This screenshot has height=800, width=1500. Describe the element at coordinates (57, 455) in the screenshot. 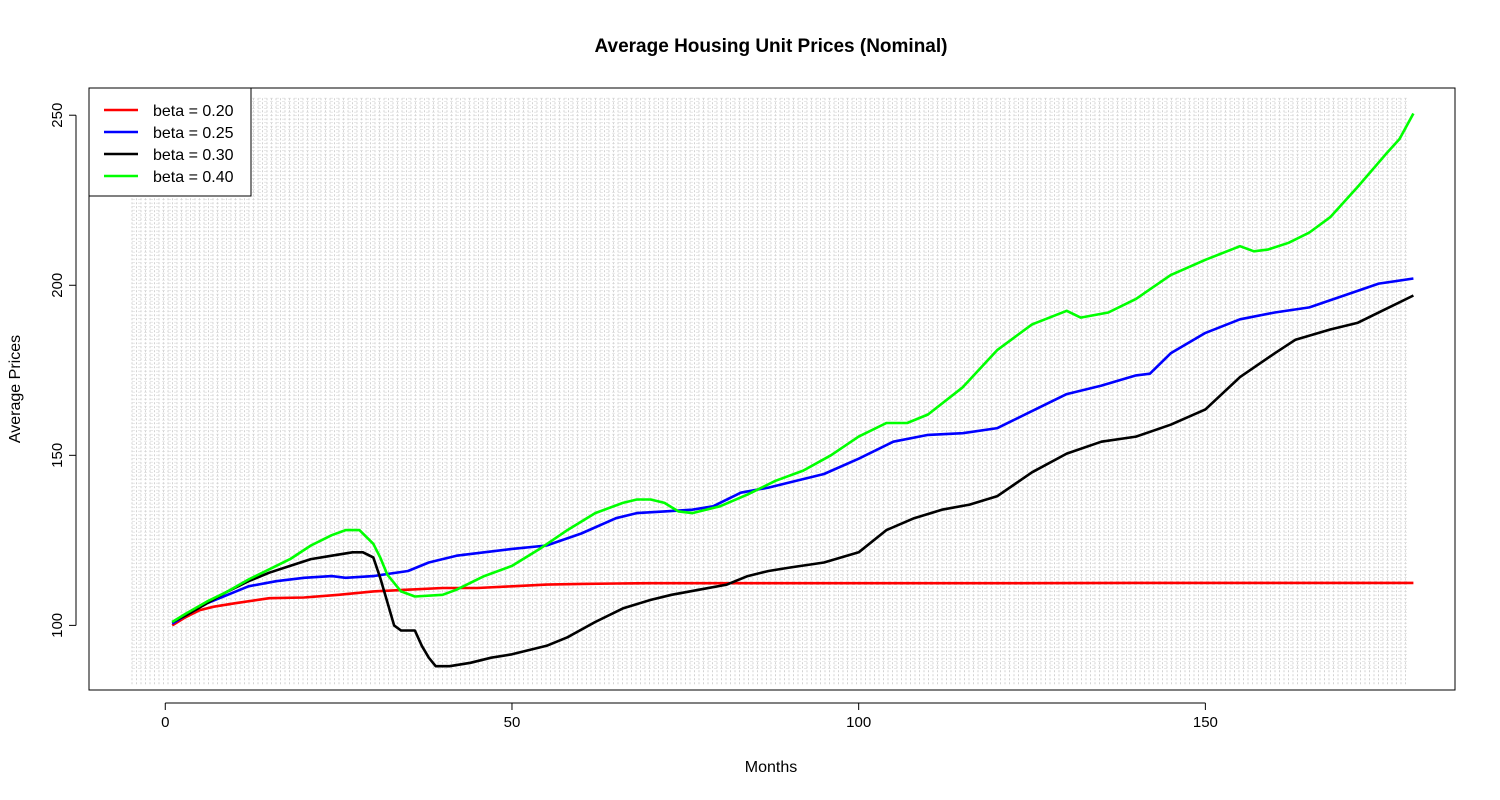

I see `y-tick-label: 150` at that location.